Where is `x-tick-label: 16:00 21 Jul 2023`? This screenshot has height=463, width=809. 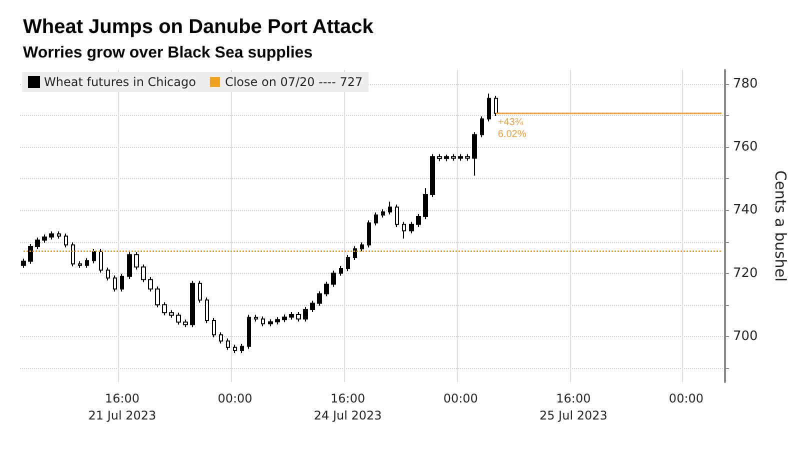 x-tick-label: 16:00 21 Jul 2023 is located at coordinates (122, 407).